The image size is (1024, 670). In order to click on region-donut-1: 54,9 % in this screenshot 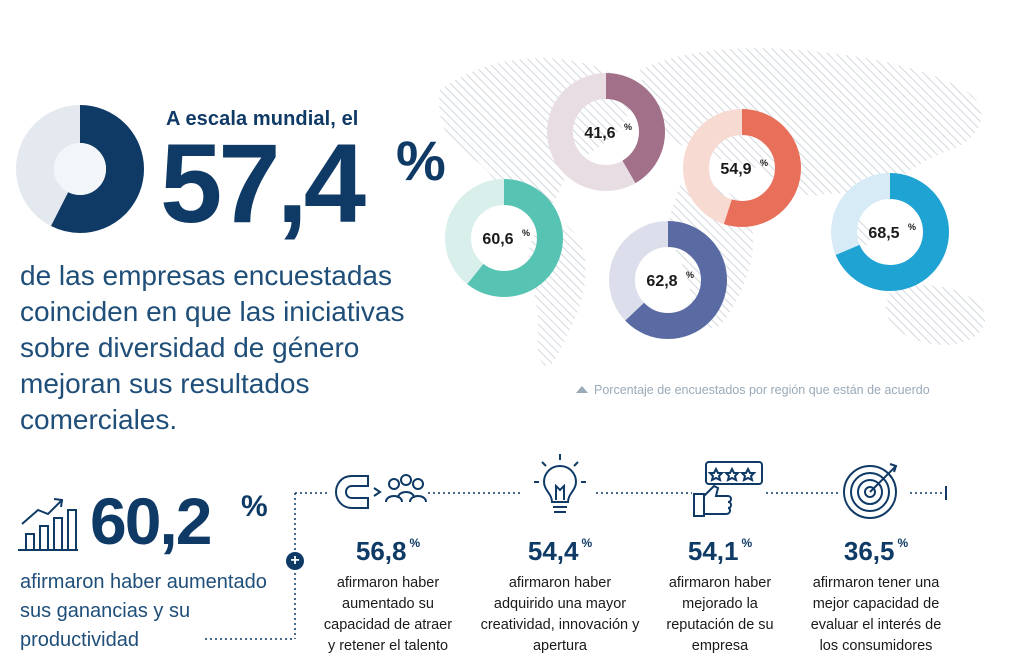, I will do `click(742, 168)`.